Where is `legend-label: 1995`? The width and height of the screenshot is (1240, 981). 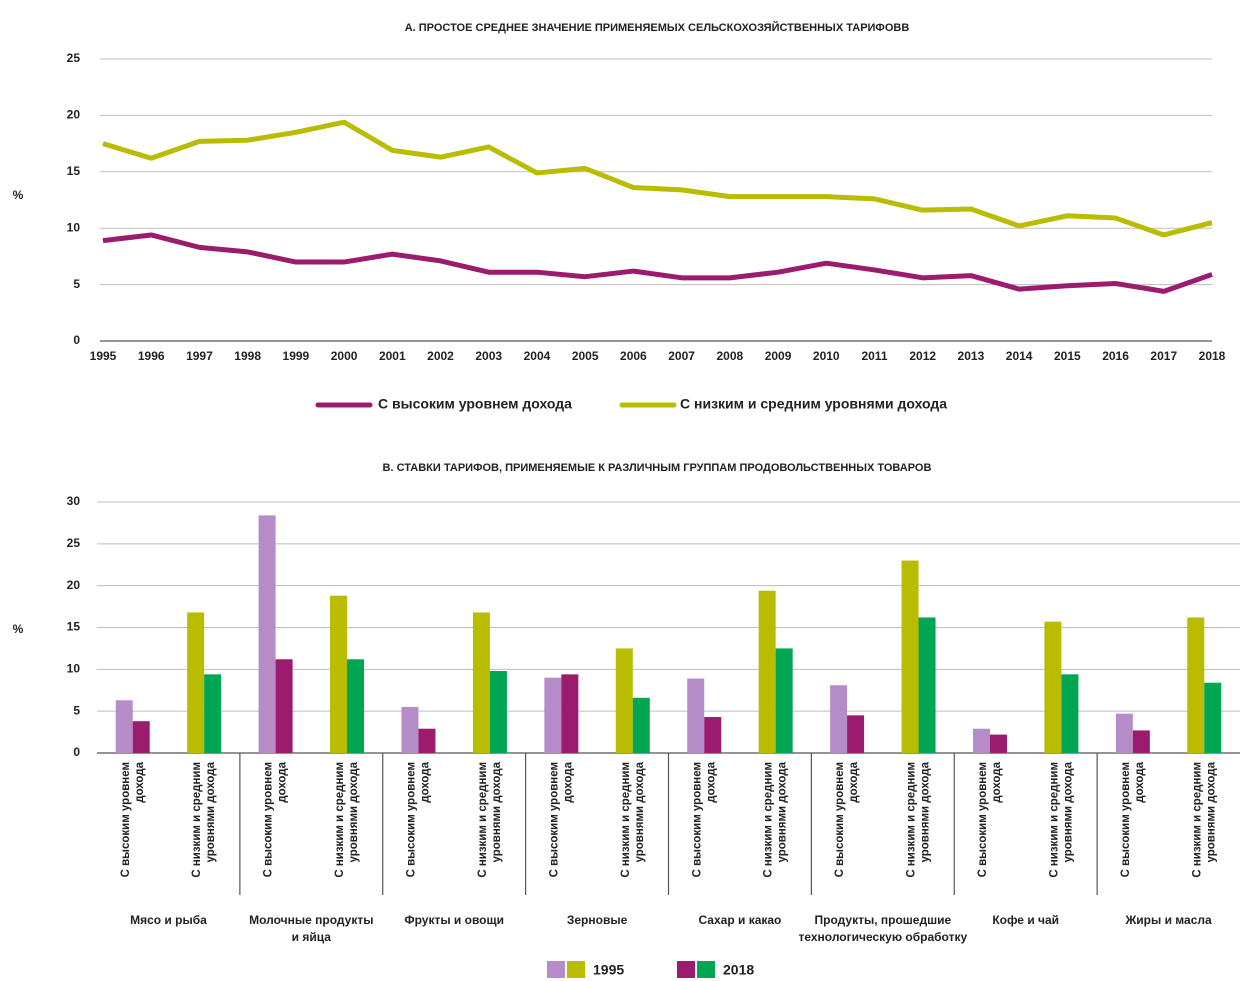 legend-label: 1995 is located at coordinates (608, 970).